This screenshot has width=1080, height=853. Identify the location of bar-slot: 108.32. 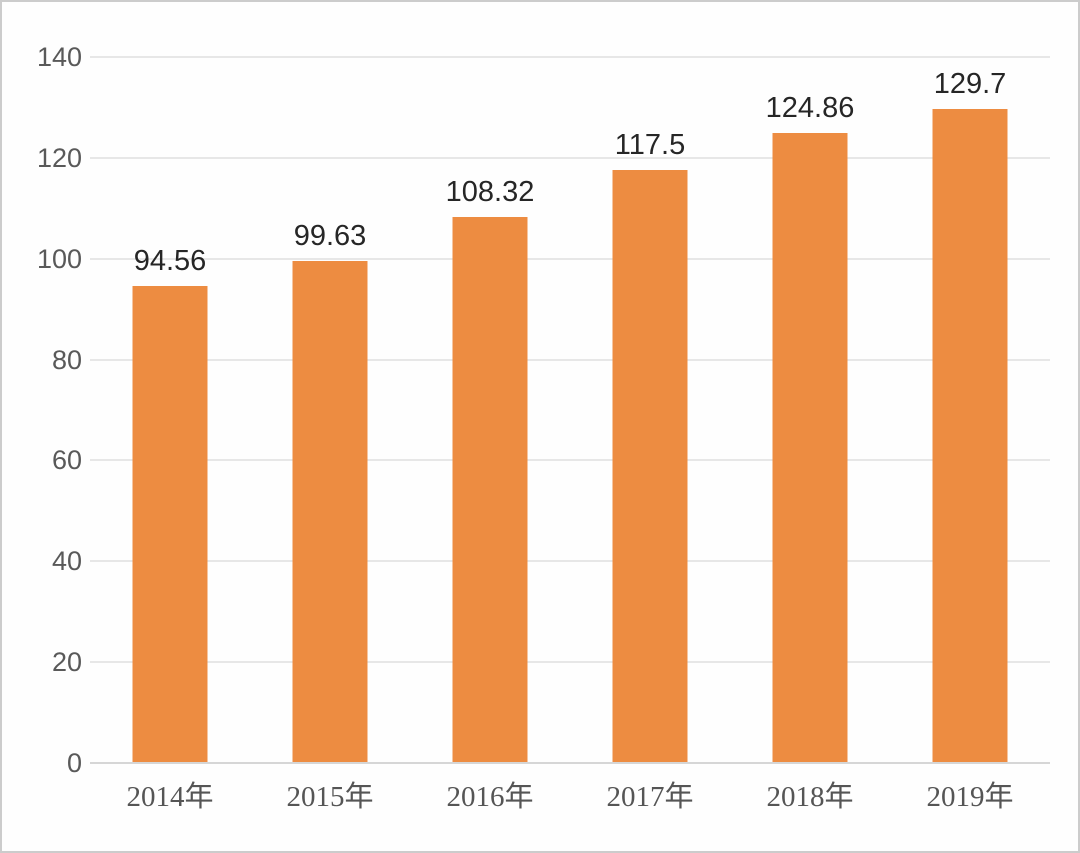
(490, 410).